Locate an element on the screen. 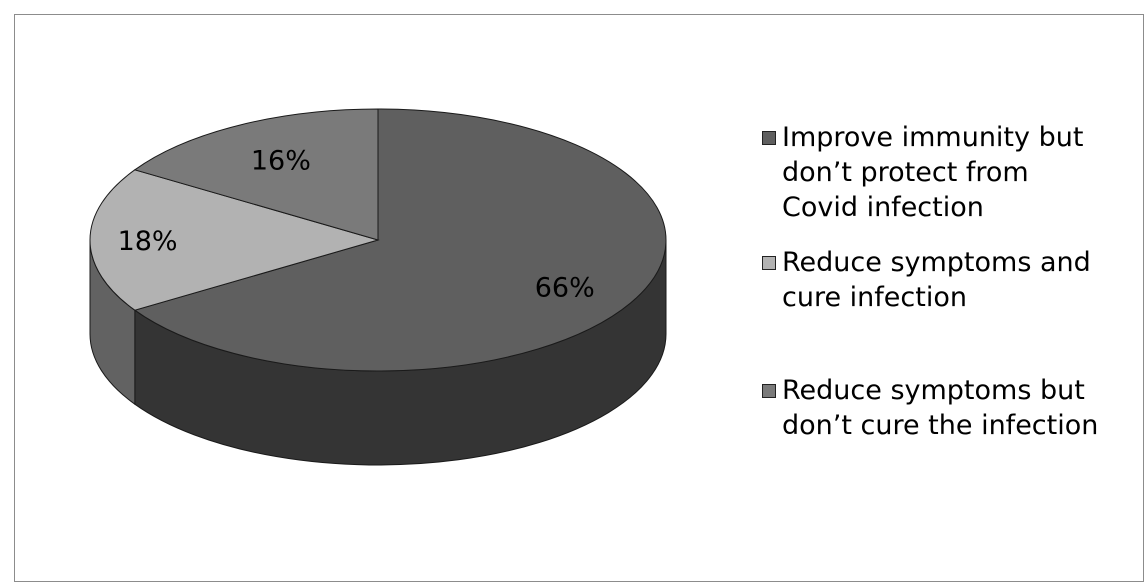  pie-label-0: 66% is located at coordinates (565, 288).